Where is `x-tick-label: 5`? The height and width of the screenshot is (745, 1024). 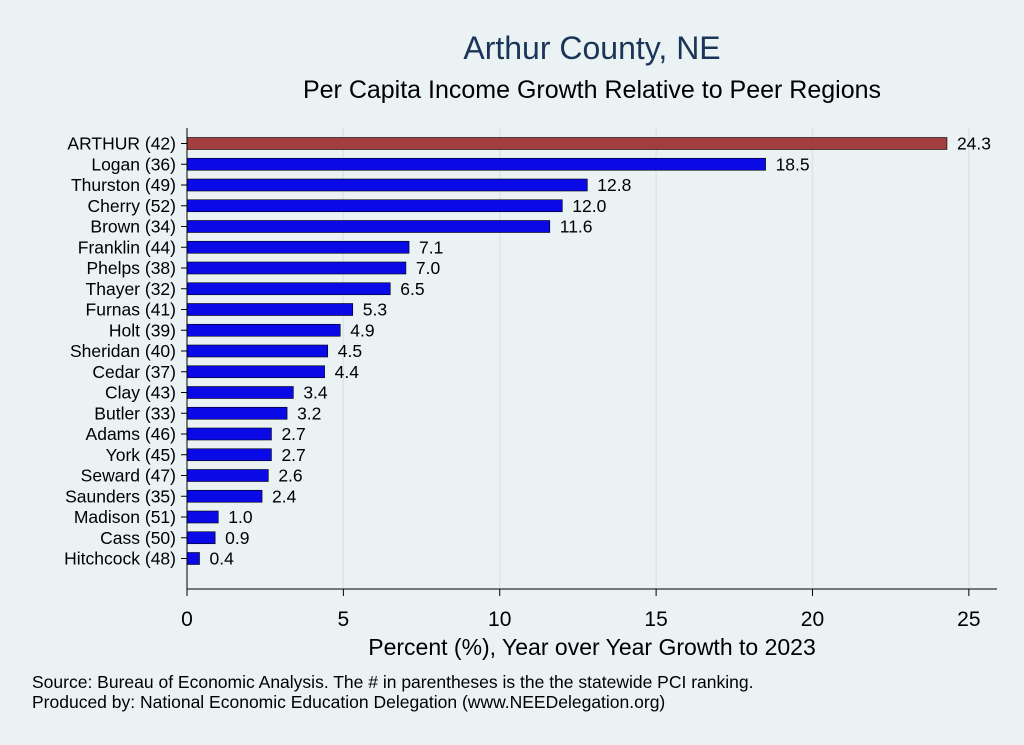 x-tick-label: 5 is located at coordinates (344, 619).